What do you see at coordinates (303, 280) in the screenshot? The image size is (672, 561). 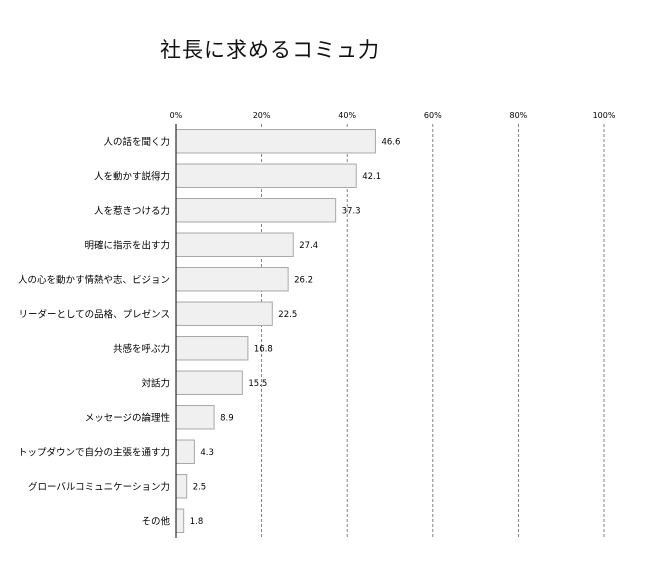 I see `data-label: 26.2` at bounding box center [303, 280].